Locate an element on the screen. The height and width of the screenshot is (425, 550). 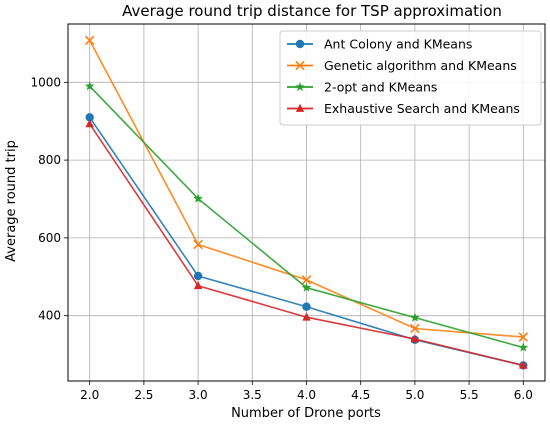
x-tick-label: 4.0 is located at coordinates (306, 395).